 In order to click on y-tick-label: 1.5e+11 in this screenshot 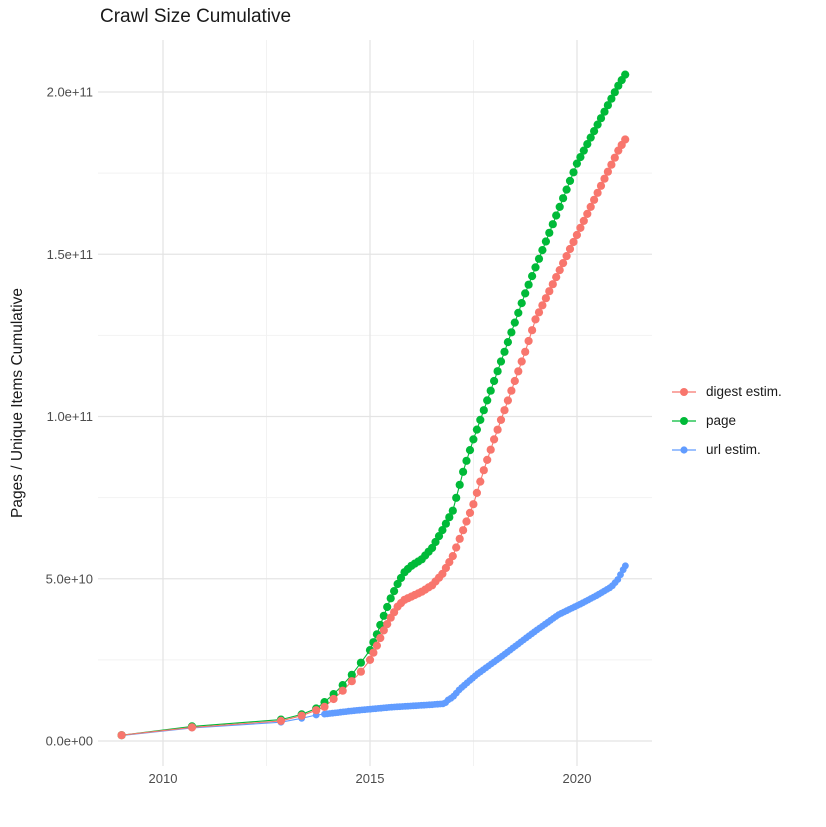, I will do `click(70, 254)`.